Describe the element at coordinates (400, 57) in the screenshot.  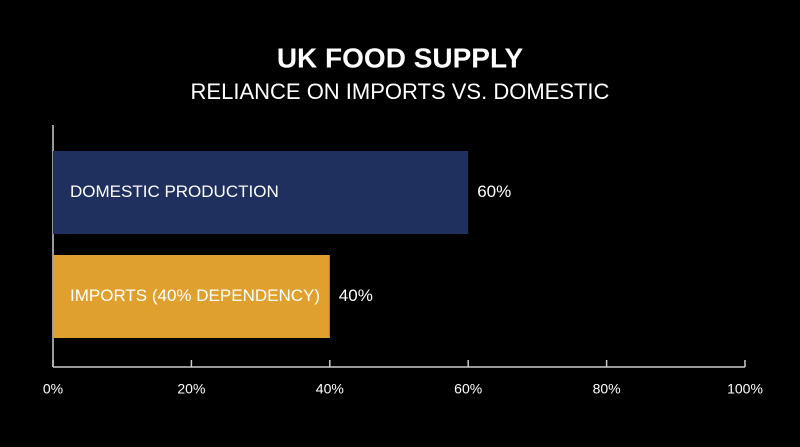
I see `chart-title: UK FOOD SUPPLY` at that location.